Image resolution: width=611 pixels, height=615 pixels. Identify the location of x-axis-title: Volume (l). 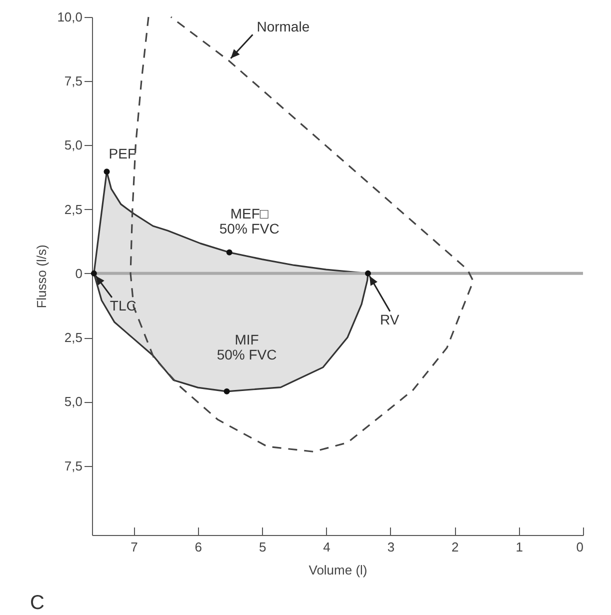
(338, 570).